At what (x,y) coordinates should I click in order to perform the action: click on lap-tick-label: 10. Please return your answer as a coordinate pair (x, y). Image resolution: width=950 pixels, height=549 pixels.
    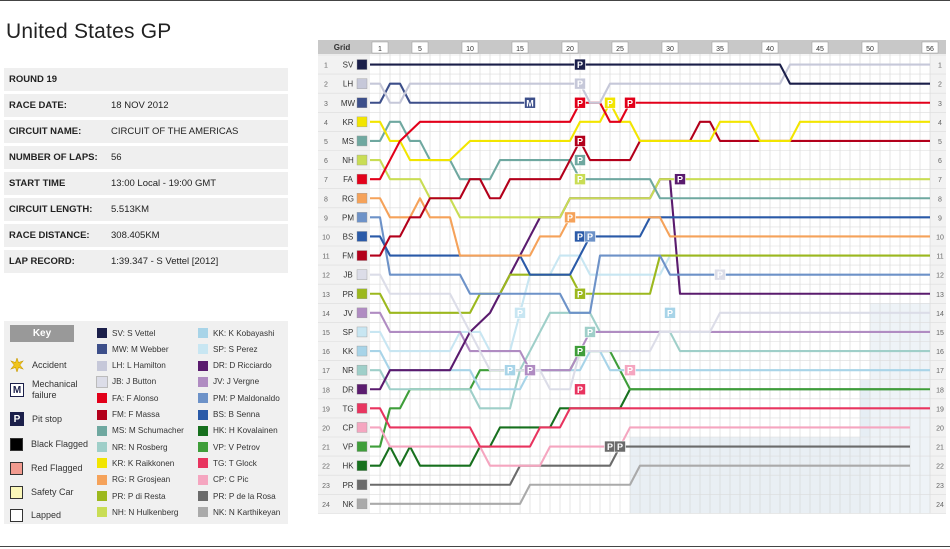
    Looking at the image, I should click on (470, 49).